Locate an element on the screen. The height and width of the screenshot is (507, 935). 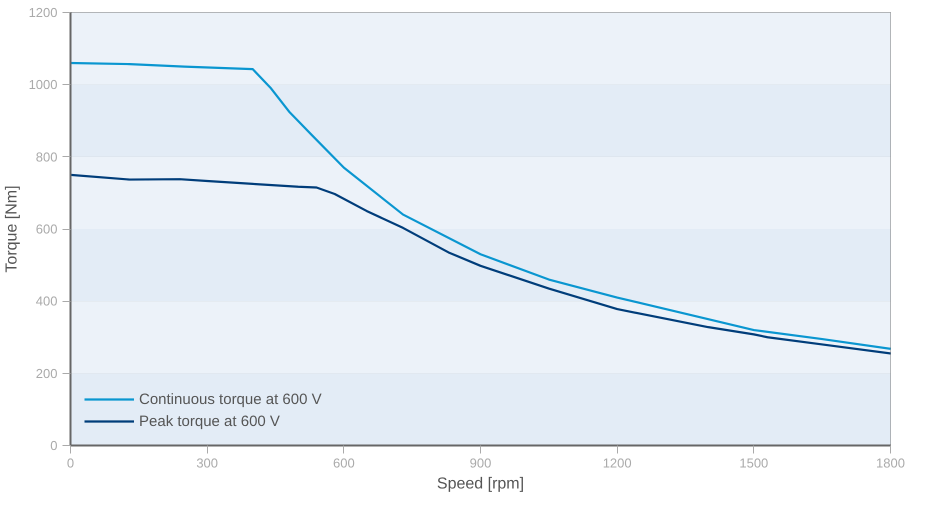
y-tick-label: 1200 is located at coordinates (43, 12).